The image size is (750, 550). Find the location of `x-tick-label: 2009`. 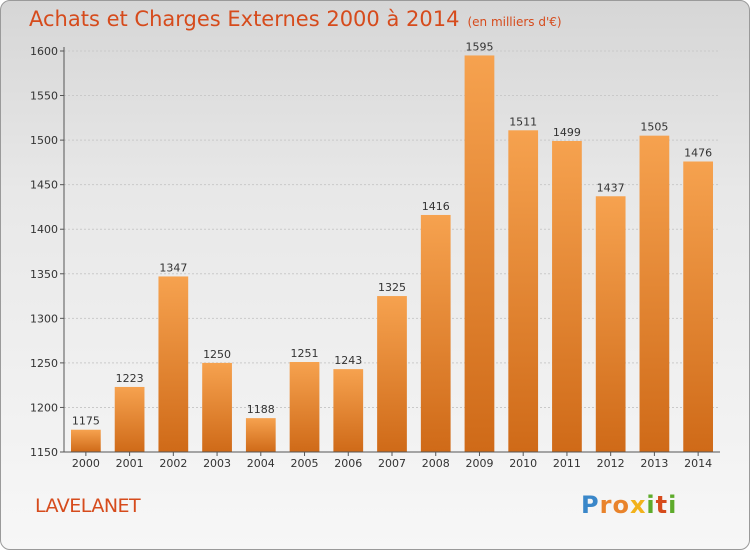

x-tick-label: 2009 is located at coordinates (479, 463).